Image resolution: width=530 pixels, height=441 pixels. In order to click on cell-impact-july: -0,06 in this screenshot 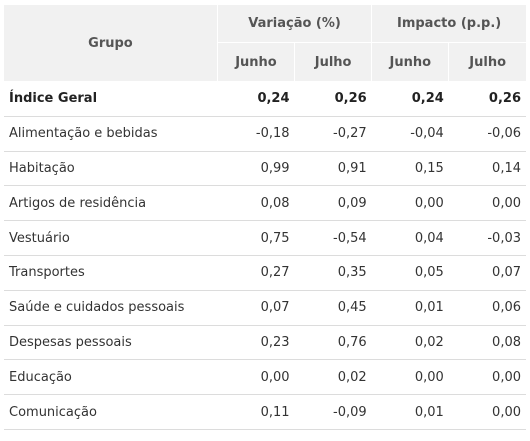, I will do `click(487, 134)`.